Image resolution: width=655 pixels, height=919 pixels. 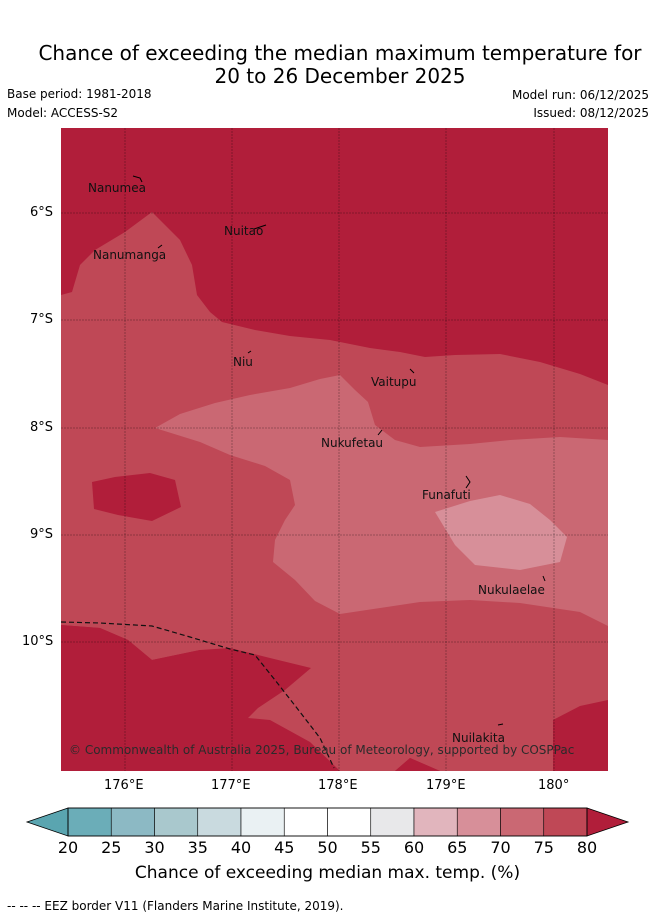 I want to click on place-nuitao: Nuitao, so click(x=243, y=231).